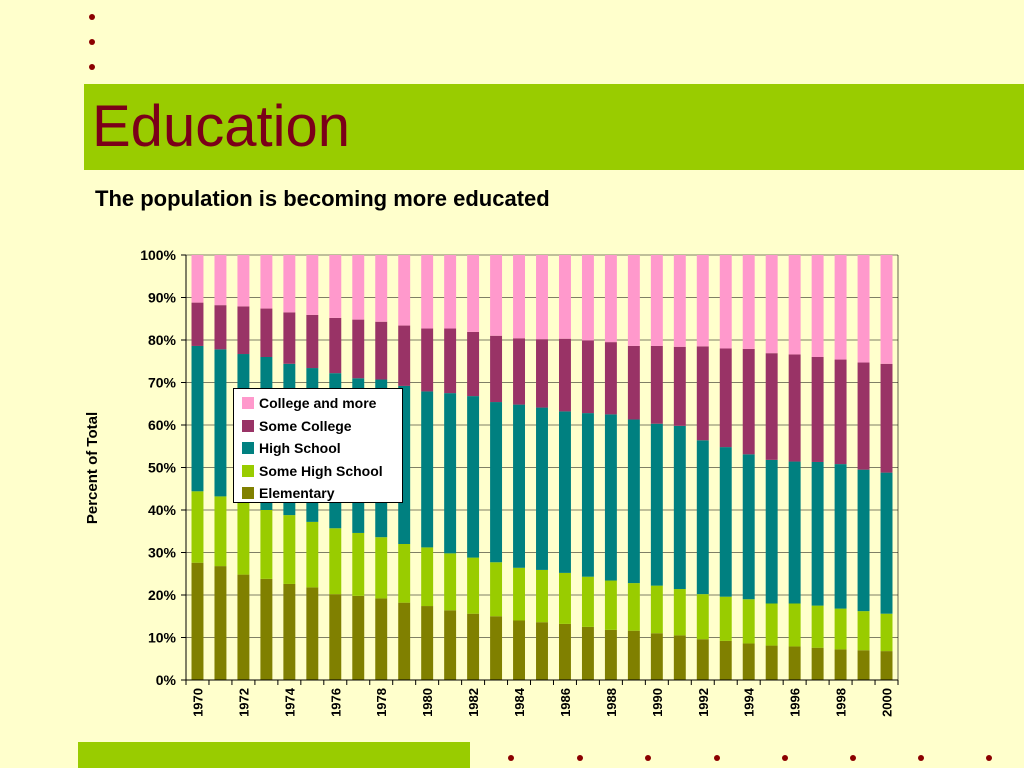 This screenshot has width=1024, height=768. Describe the element at coordinates (703, 702) in the screenshot. I see `x-tick-label: 1992` at that location.